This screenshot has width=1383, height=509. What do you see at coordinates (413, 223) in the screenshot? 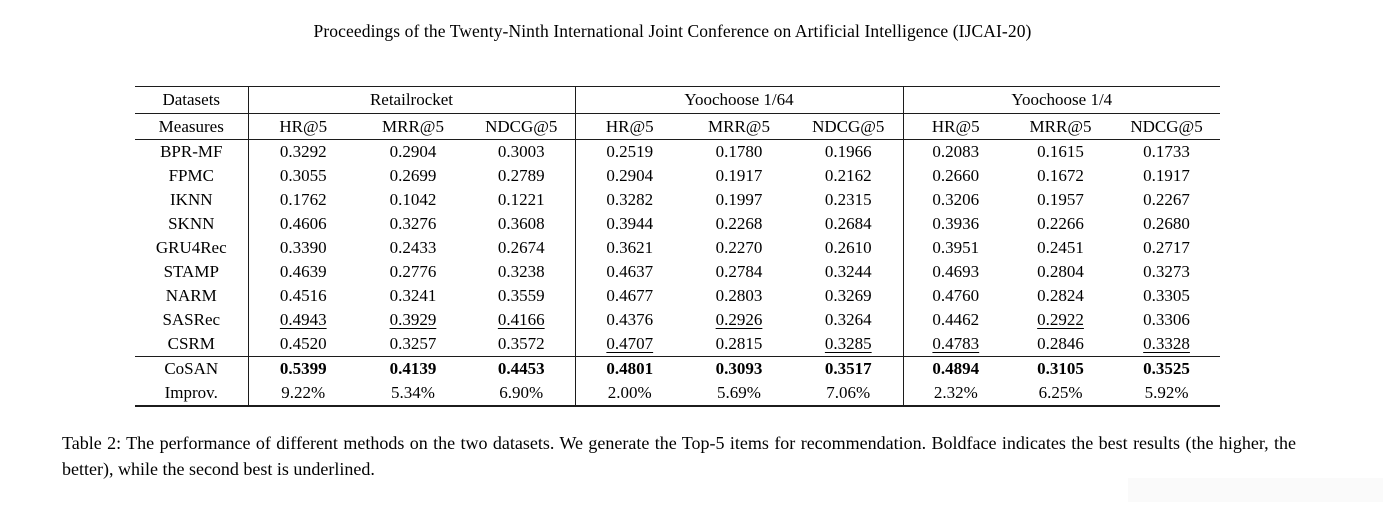
I see `metric-cell: 0.3276` at bounding box center [413, 223].